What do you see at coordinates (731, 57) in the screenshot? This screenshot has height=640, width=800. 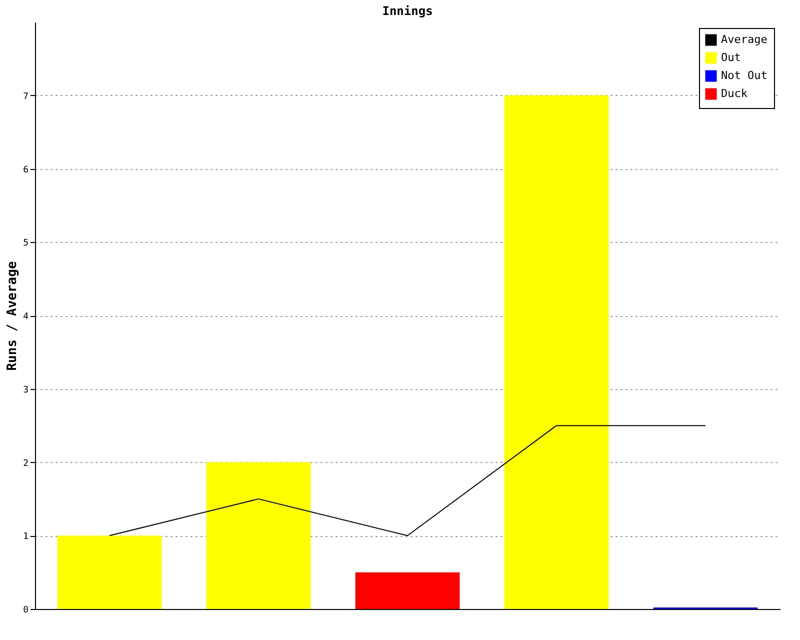 I see `legend-label: Out` at bounding box center [731, 57].